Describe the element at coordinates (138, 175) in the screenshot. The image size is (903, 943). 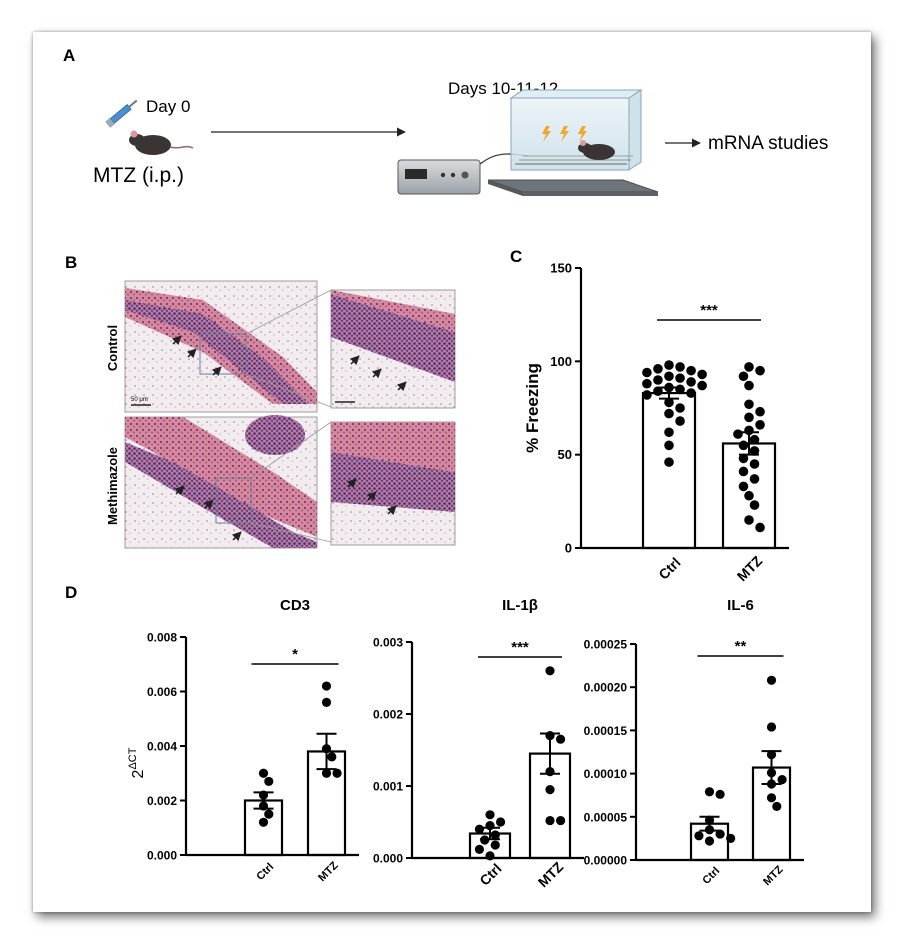
I see `treatment-label: MTZ (i.p.)` at that location.